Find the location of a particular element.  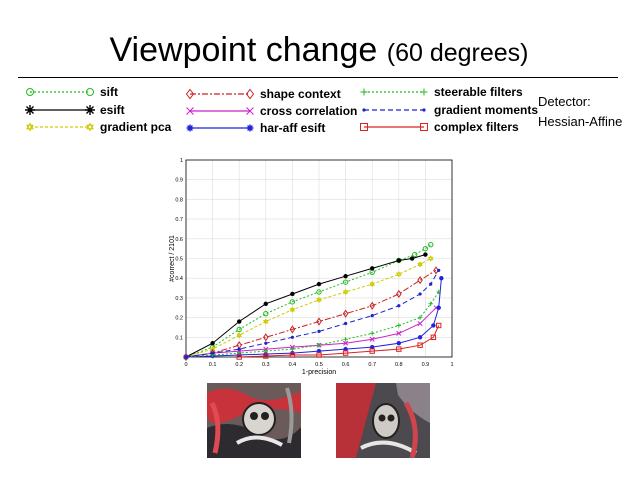

legend-entry-esift: esift is located at coordinates (75, 110).